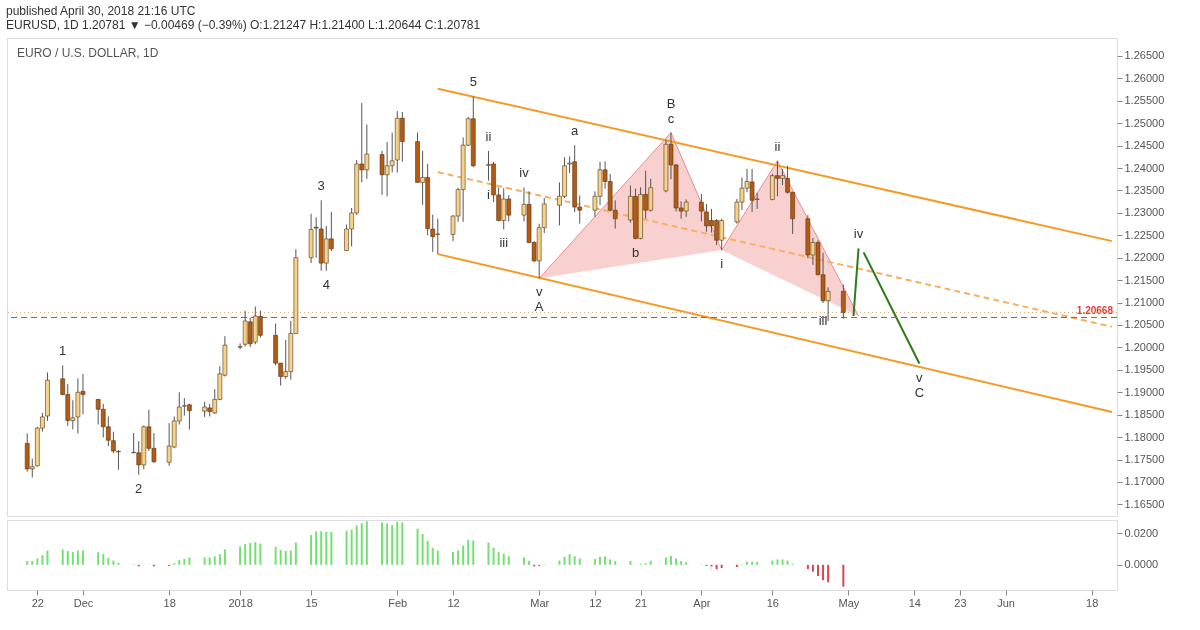  What do you see at coordinates (1141, 564) in the screenshot?
I see `y-tick-label: 0.0000` at bounding box center [1141, 564].